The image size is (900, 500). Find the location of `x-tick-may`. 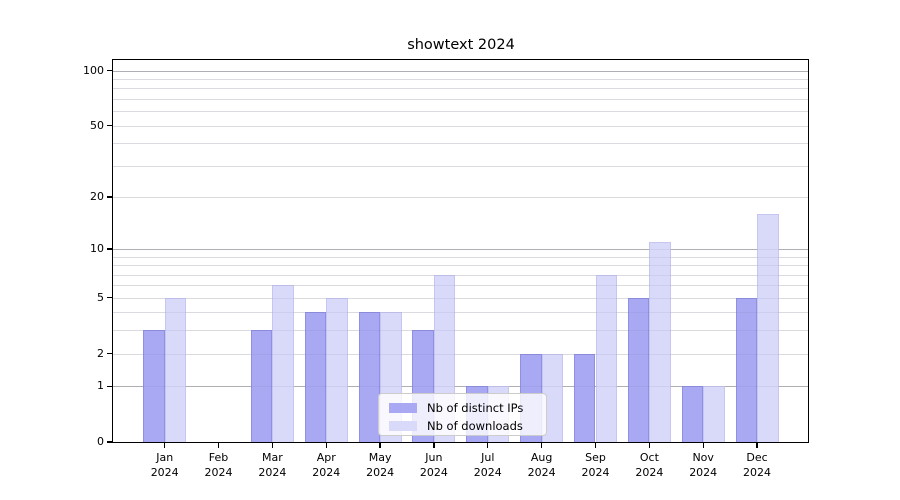

x-tick-may is located at coordinates (380, 445).